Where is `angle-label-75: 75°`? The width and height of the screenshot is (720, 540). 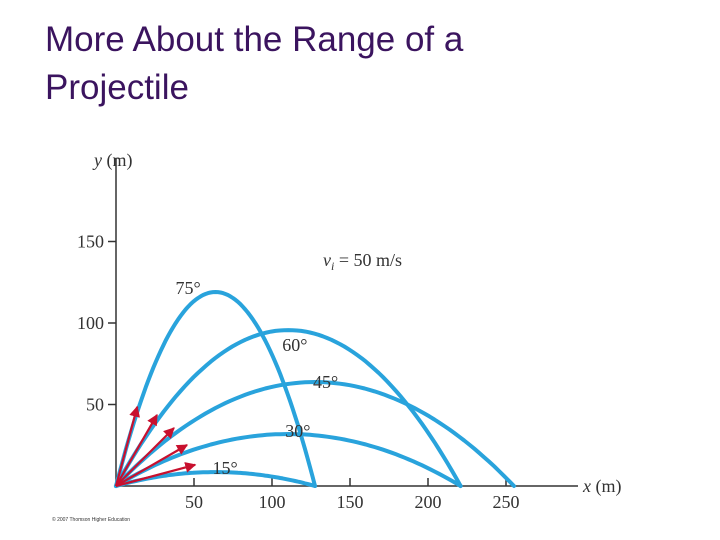 angle-label-75: 75° is located at coordinates (188, 288).